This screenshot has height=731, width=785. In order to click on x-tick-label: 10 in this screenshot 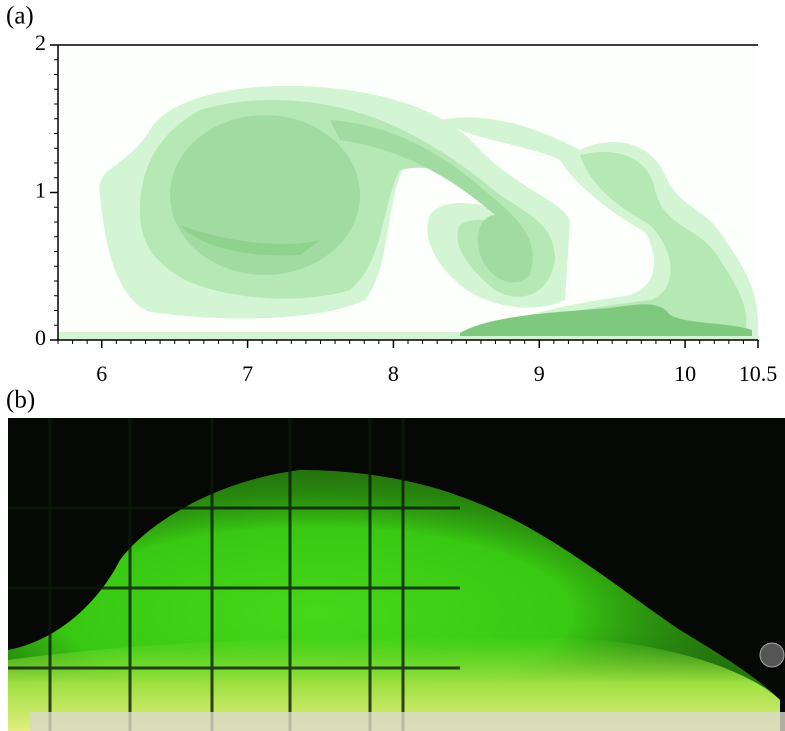, I will do `click(685, 373)`.